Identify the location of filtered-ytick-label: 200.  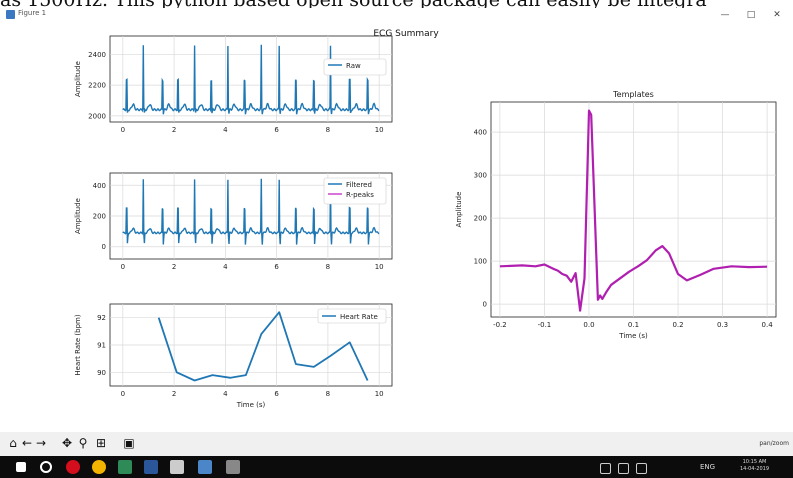
(99, 217).